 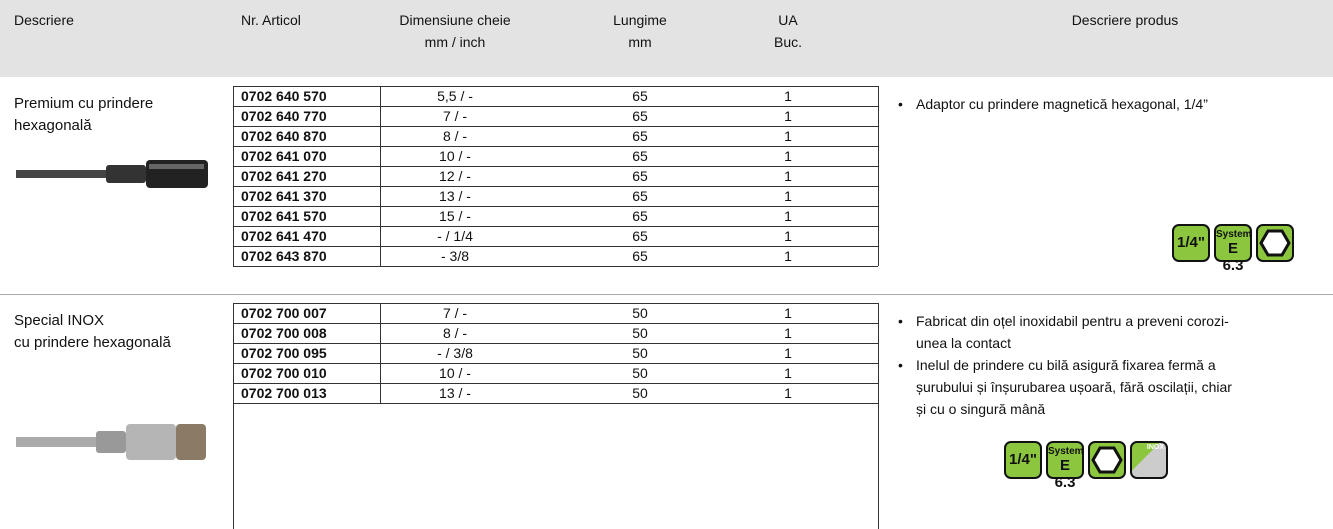 What do you see at coordinates (455, 353) in the screenshot?
I see `cell: - / 3/8` at bounding box center [455, 353].